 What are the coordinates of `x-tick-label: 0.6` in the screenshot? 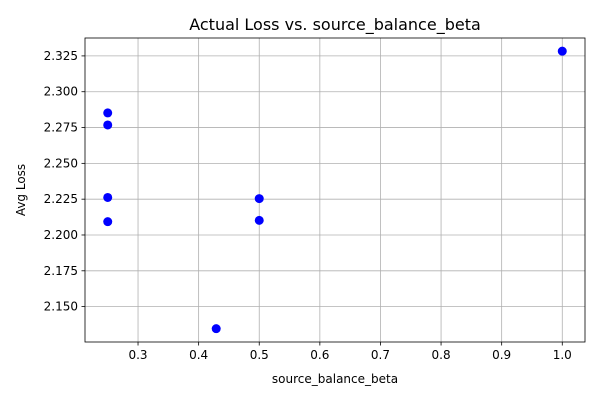 It's located at (319, 355).